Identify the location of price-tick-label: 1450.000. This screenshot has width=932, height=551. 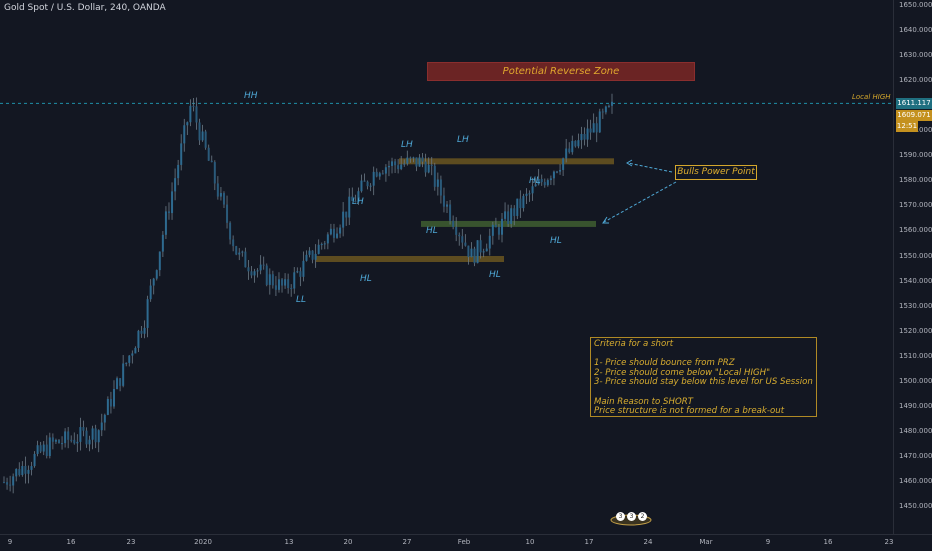
(915, 506).